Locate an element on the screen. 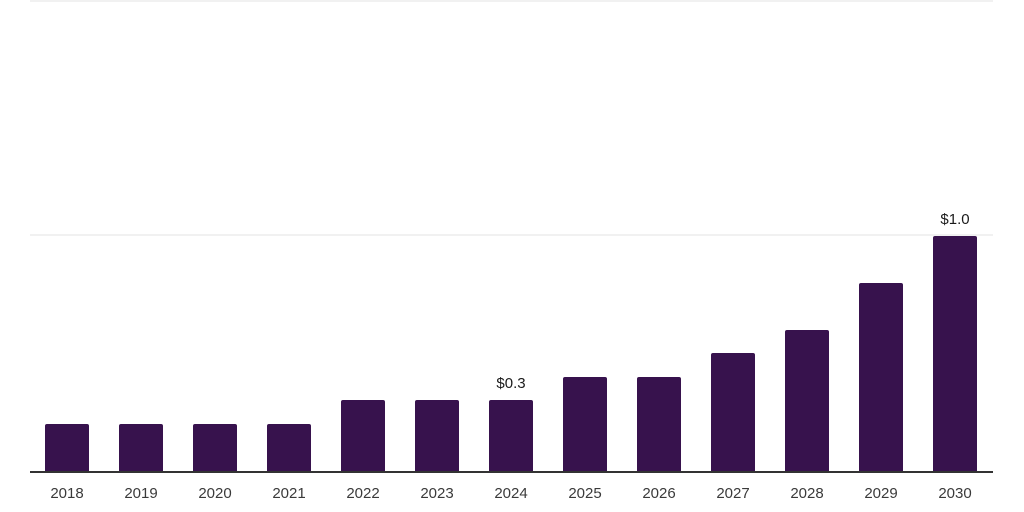 This screenshot has width=1024, height=512. x-tick-label-2021: 2021 is located at coordinates (289, 493).